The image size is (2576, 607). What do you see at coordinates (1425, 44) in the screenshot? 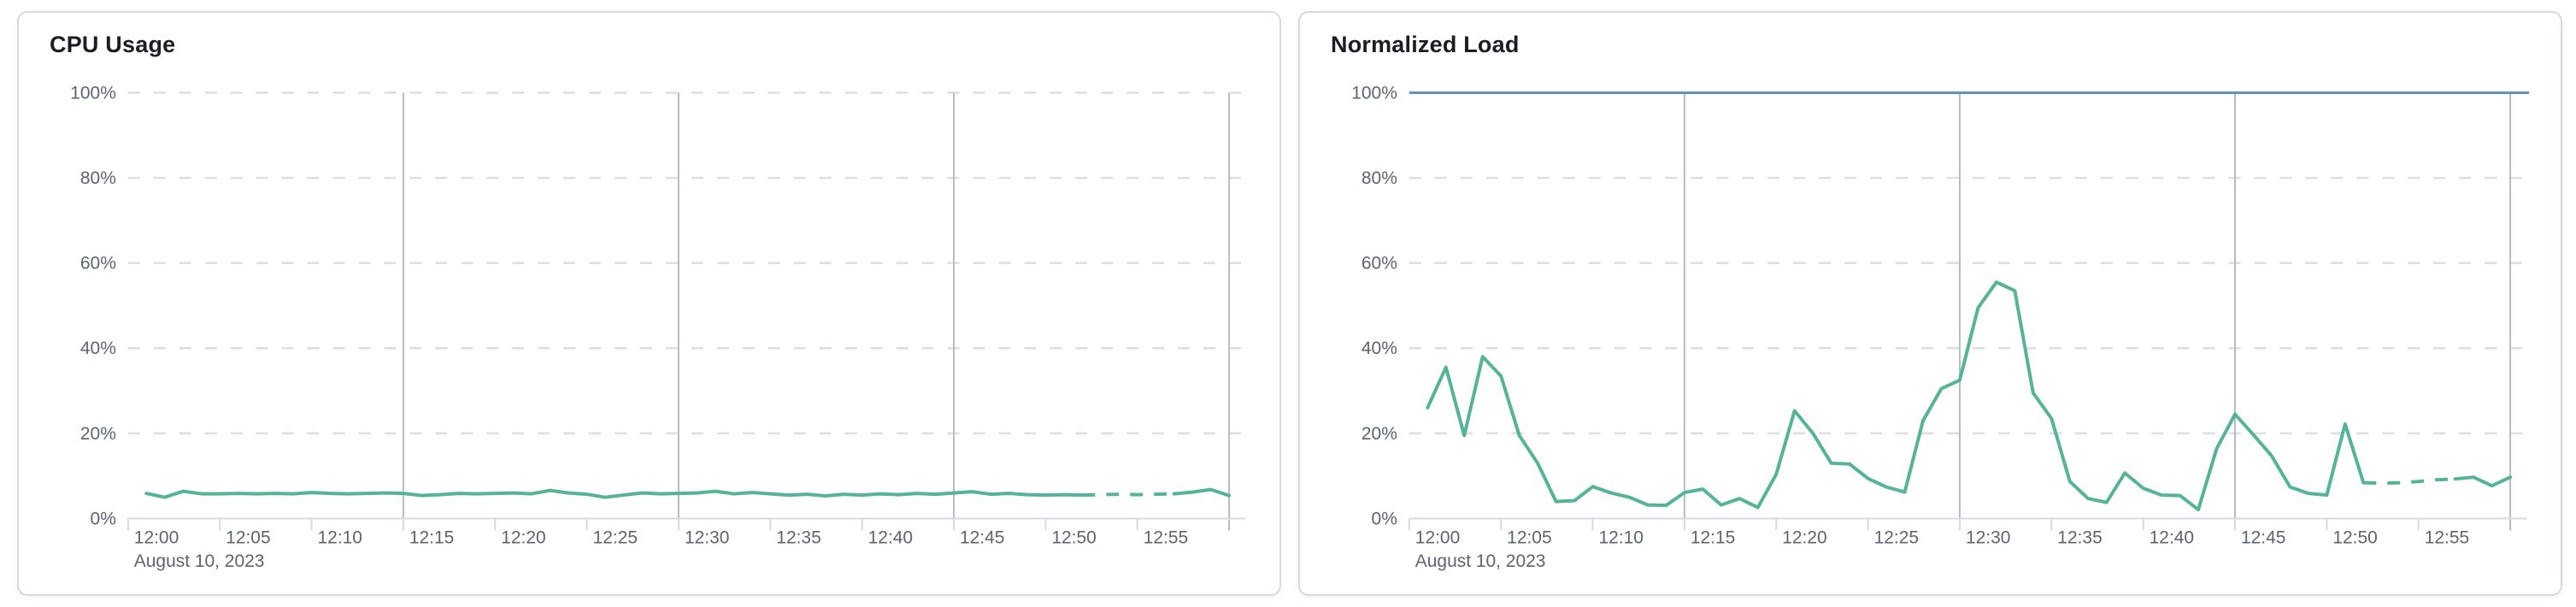
I see `chart-title-normalized-load: Normalized Load` at bounding box center [1425, 44].